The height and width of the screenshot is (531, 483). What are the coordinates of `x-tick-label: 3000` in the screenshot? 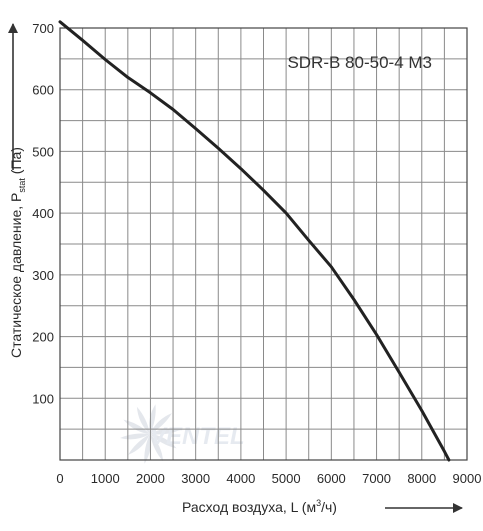 It's located at (195, 478).